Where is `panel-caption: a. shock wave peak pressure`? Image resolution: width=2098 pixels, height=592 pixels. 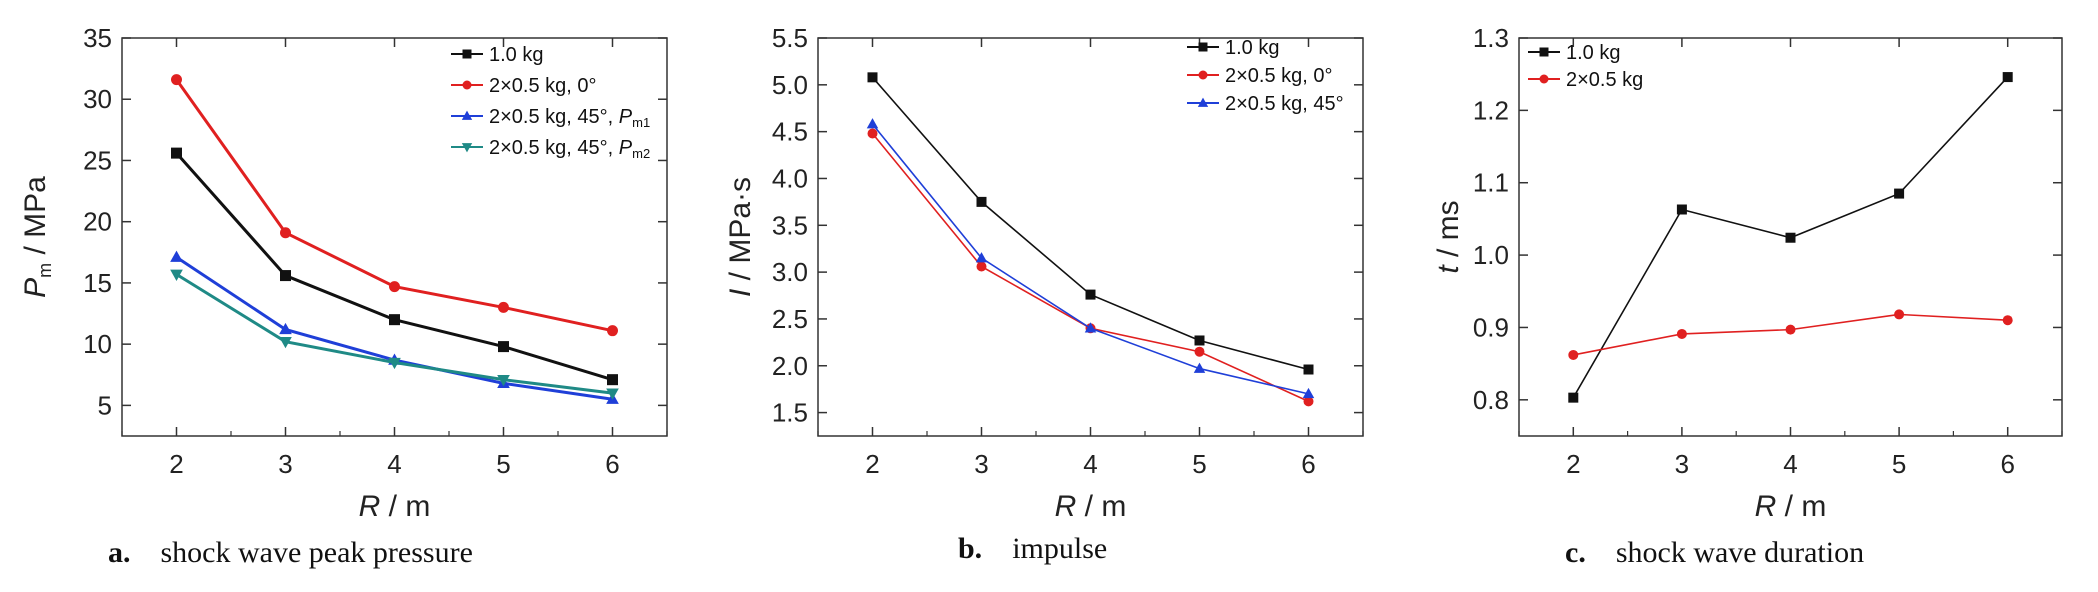
panel-caption: a. shock wave peak pressure is located at coordinates (290, 552).